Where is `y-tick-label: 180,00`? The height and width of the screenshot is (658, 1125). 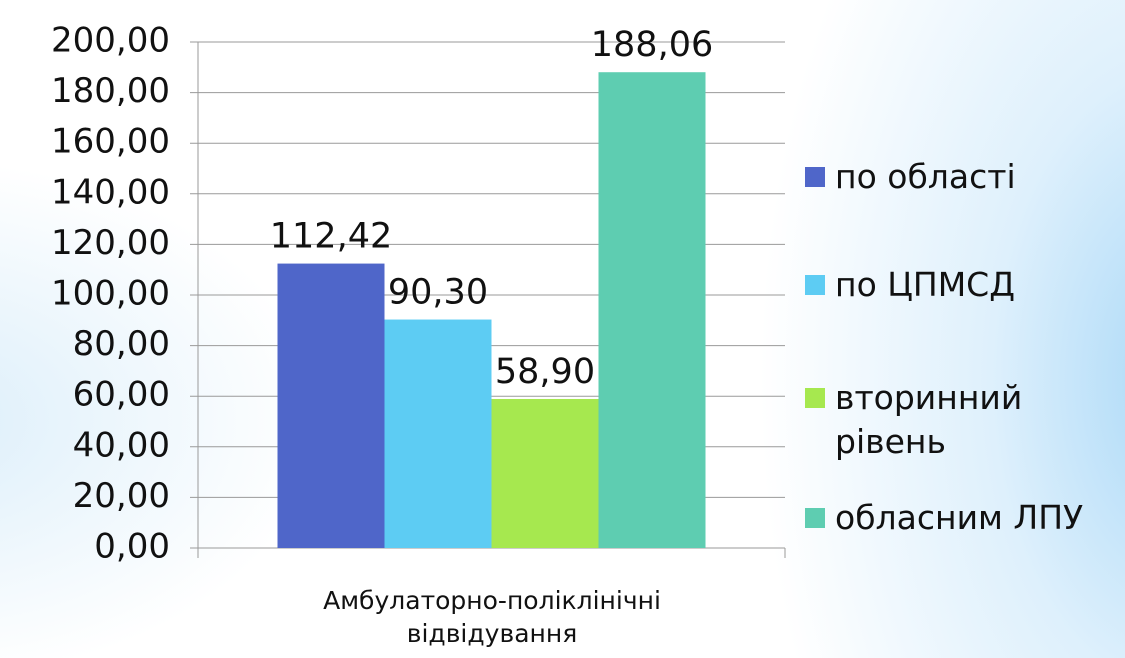
y-tick-label: 180,00 is located at coordinates (110, 91).